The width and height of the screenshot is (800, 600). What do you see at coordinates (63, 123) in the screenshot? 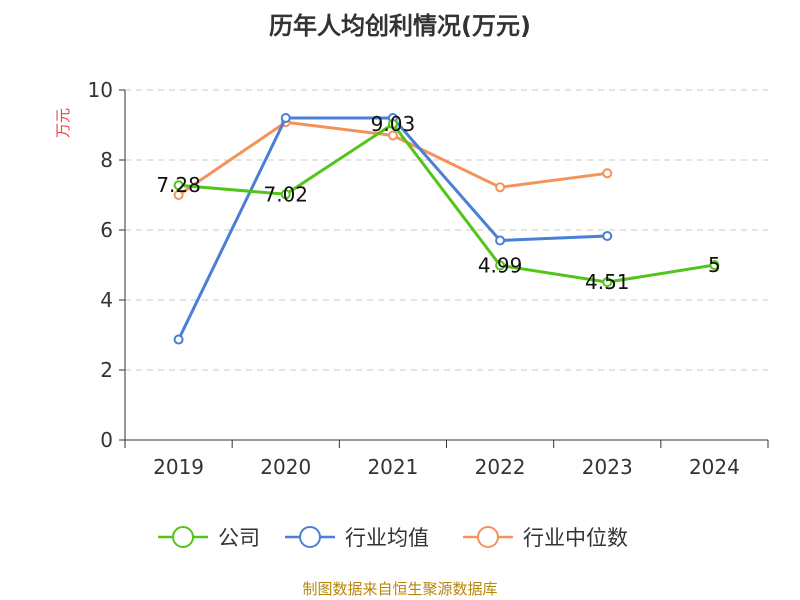
I see `y-axis-label: 万元` at bounding box center [63, 123].